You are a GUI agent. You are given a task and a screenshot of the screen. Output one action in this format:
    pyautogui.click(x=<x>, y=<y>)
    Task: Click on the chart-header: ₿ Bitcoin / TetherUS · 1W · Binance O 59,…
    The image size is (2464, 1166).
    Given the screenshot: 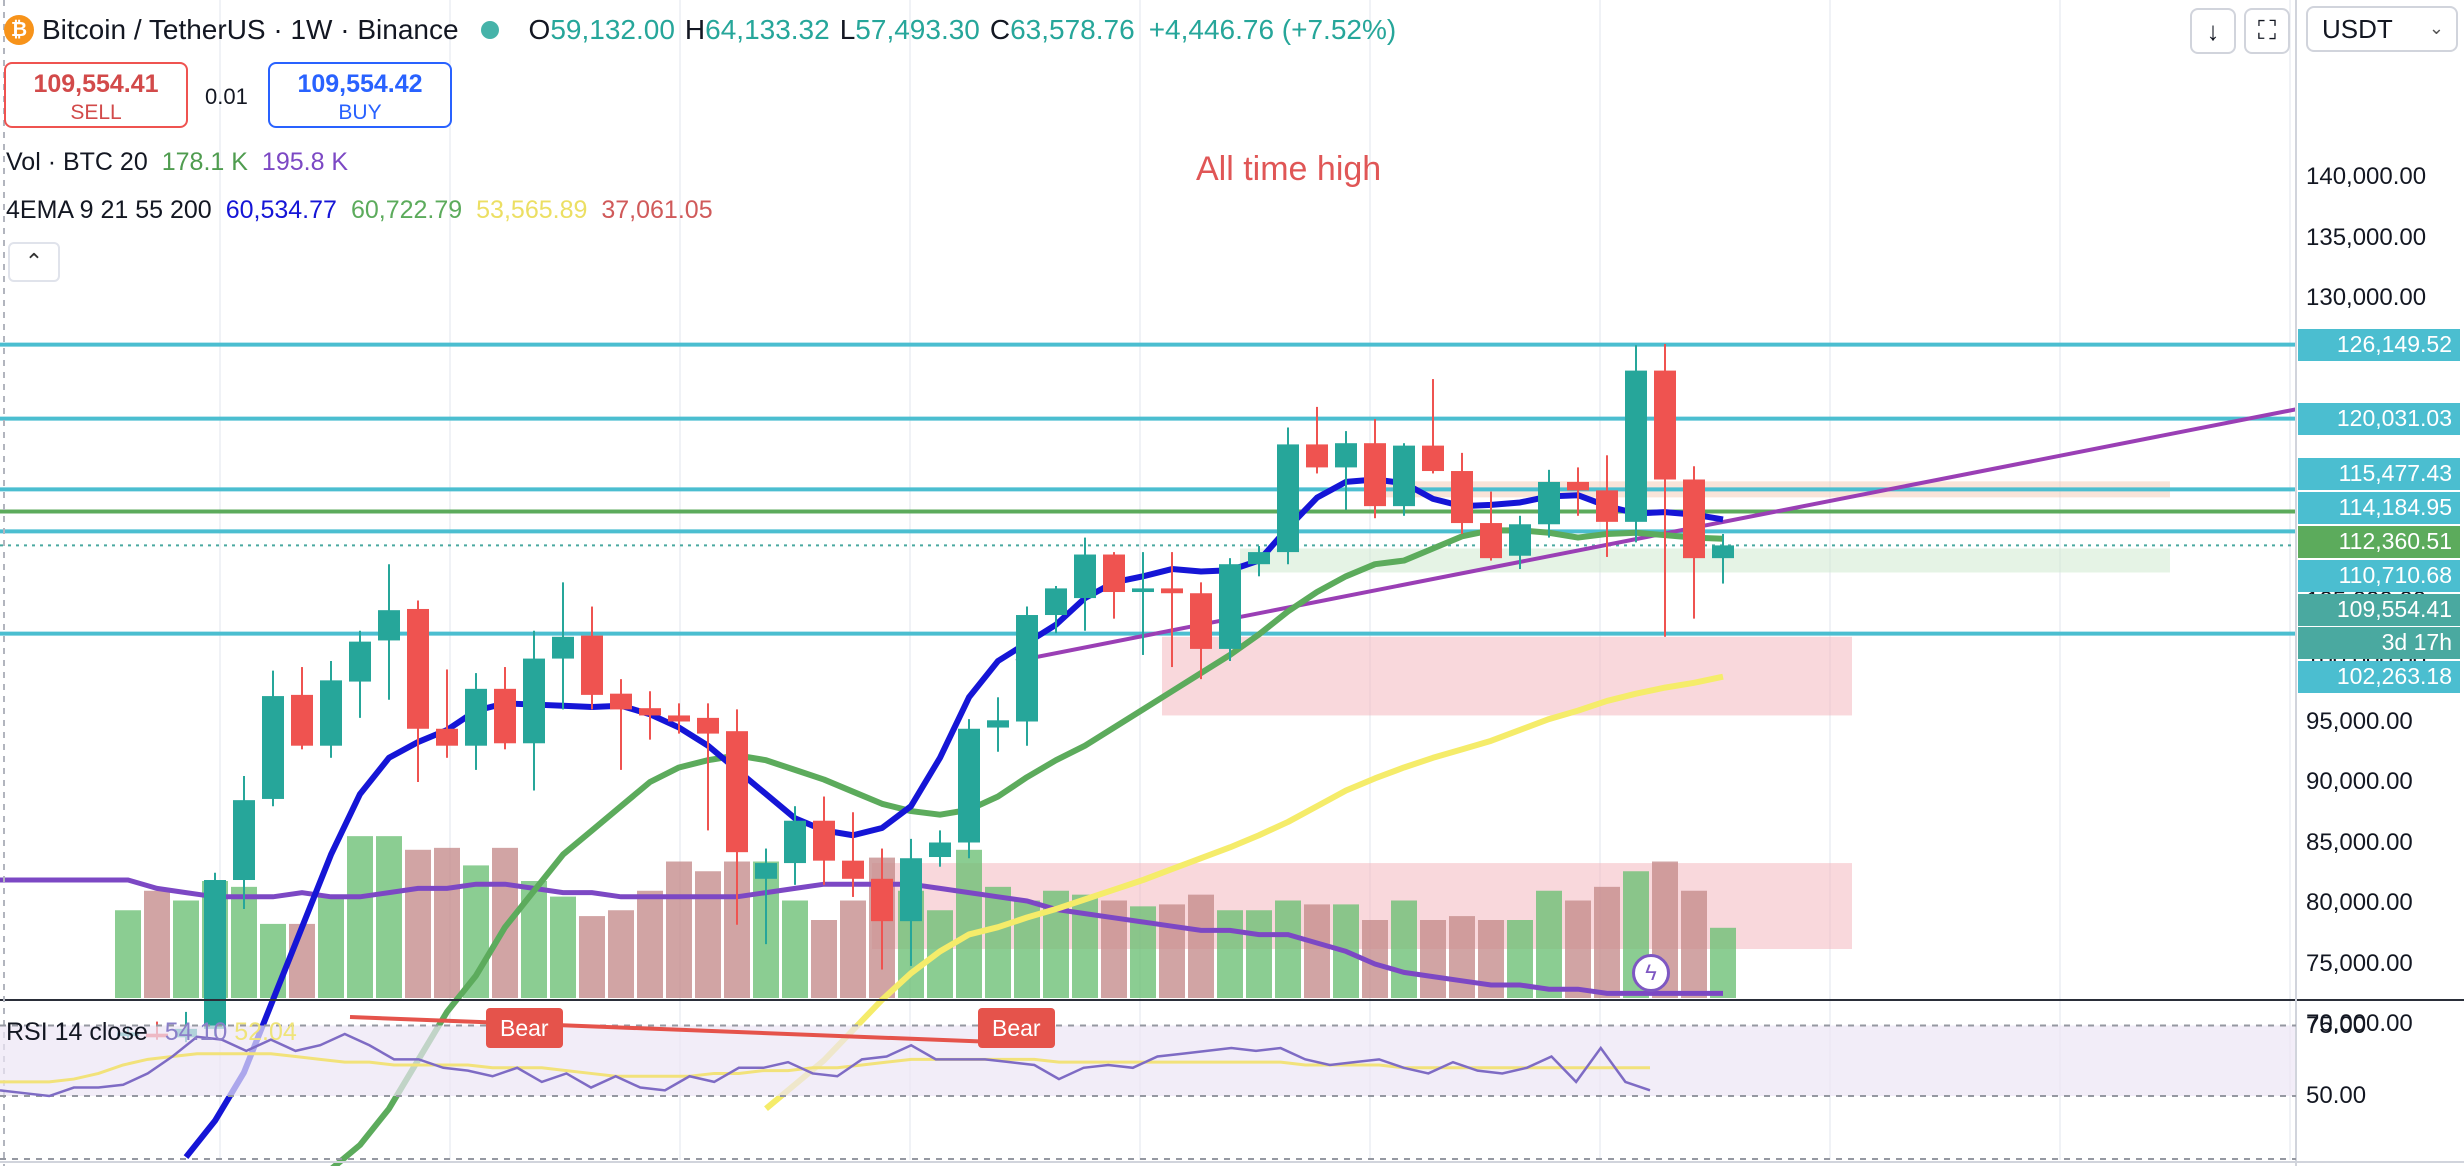 What is the action you would take?
    pyautogui.click(x=698, y=30)
    